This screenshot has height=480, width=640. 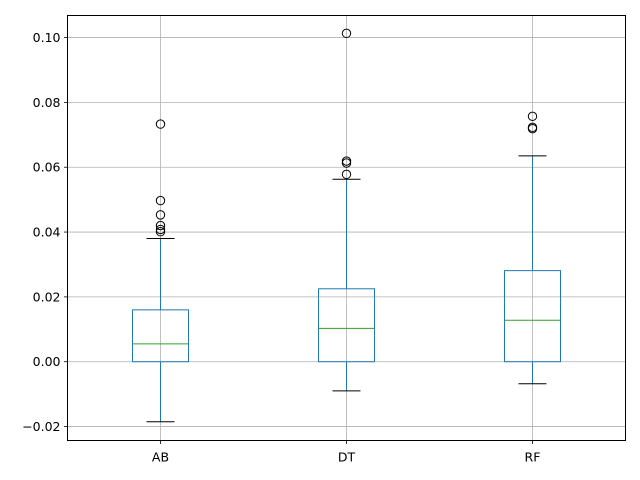 I want to click on y-tick-label: 0.02, so click(x=47, y=296).